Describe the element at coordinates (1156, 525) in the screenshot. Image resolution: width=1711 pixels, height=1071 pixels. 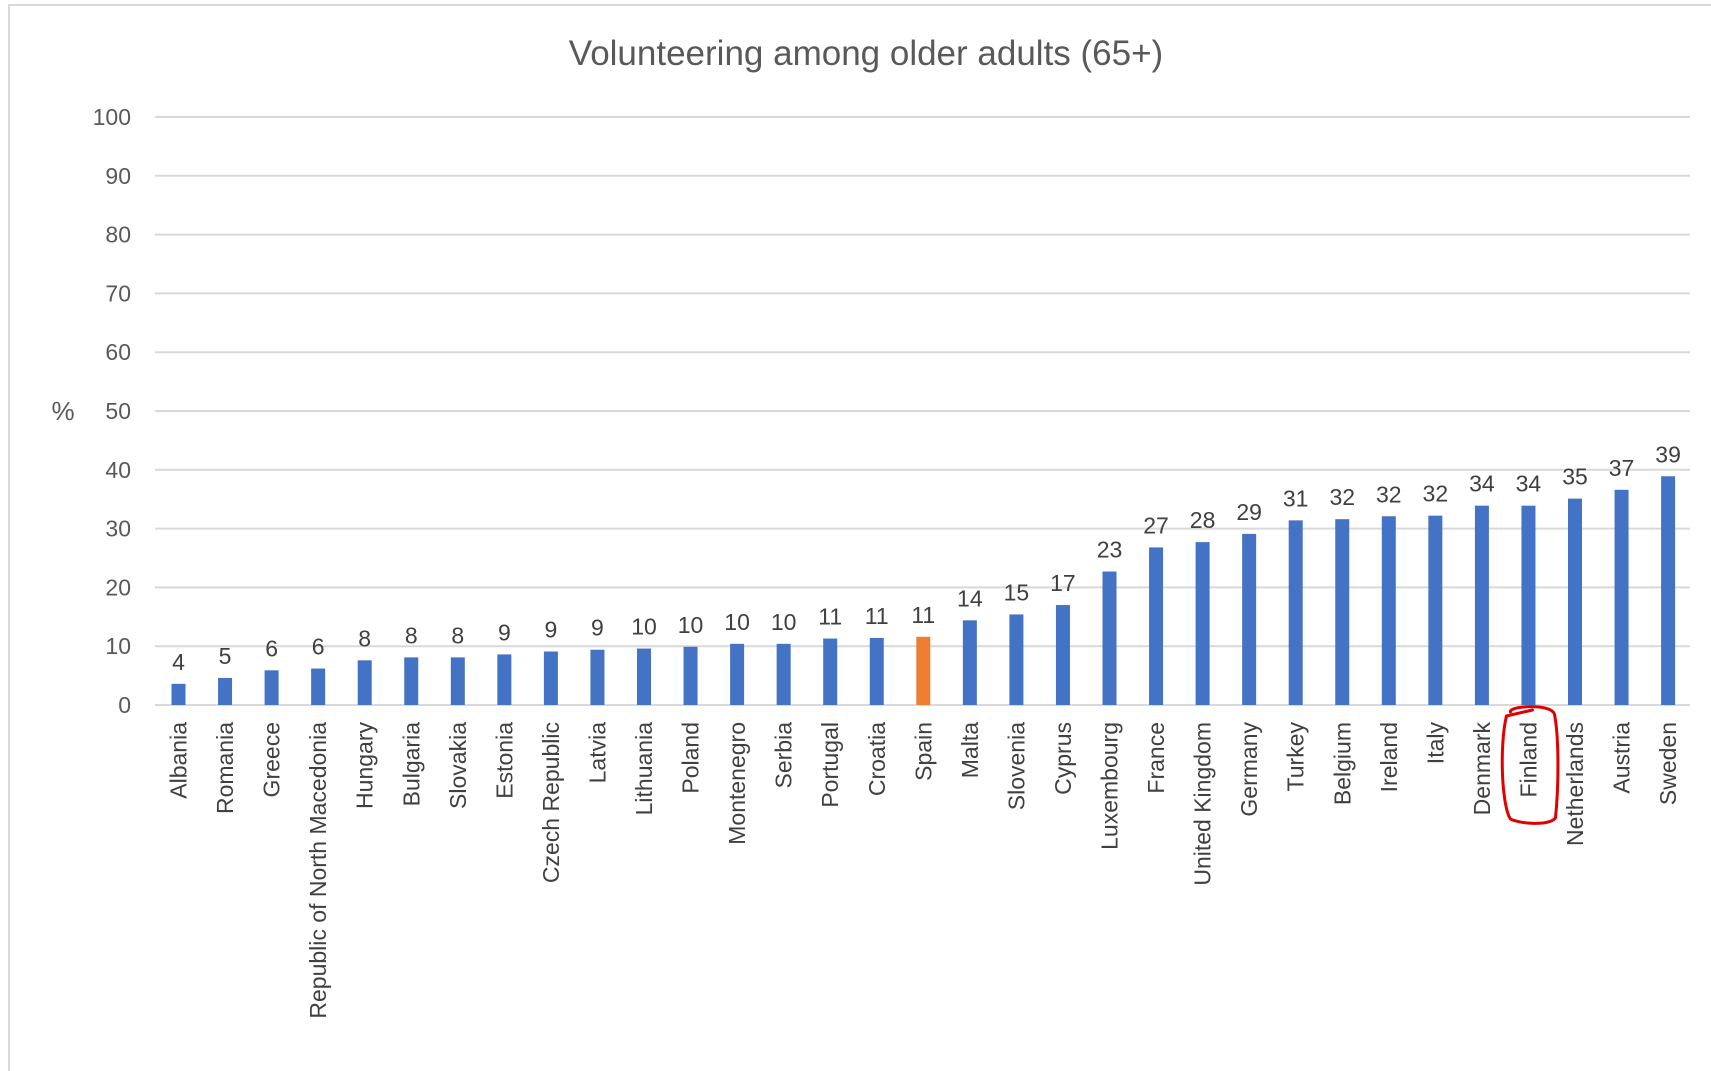
I see `data-label: 27` at that location.